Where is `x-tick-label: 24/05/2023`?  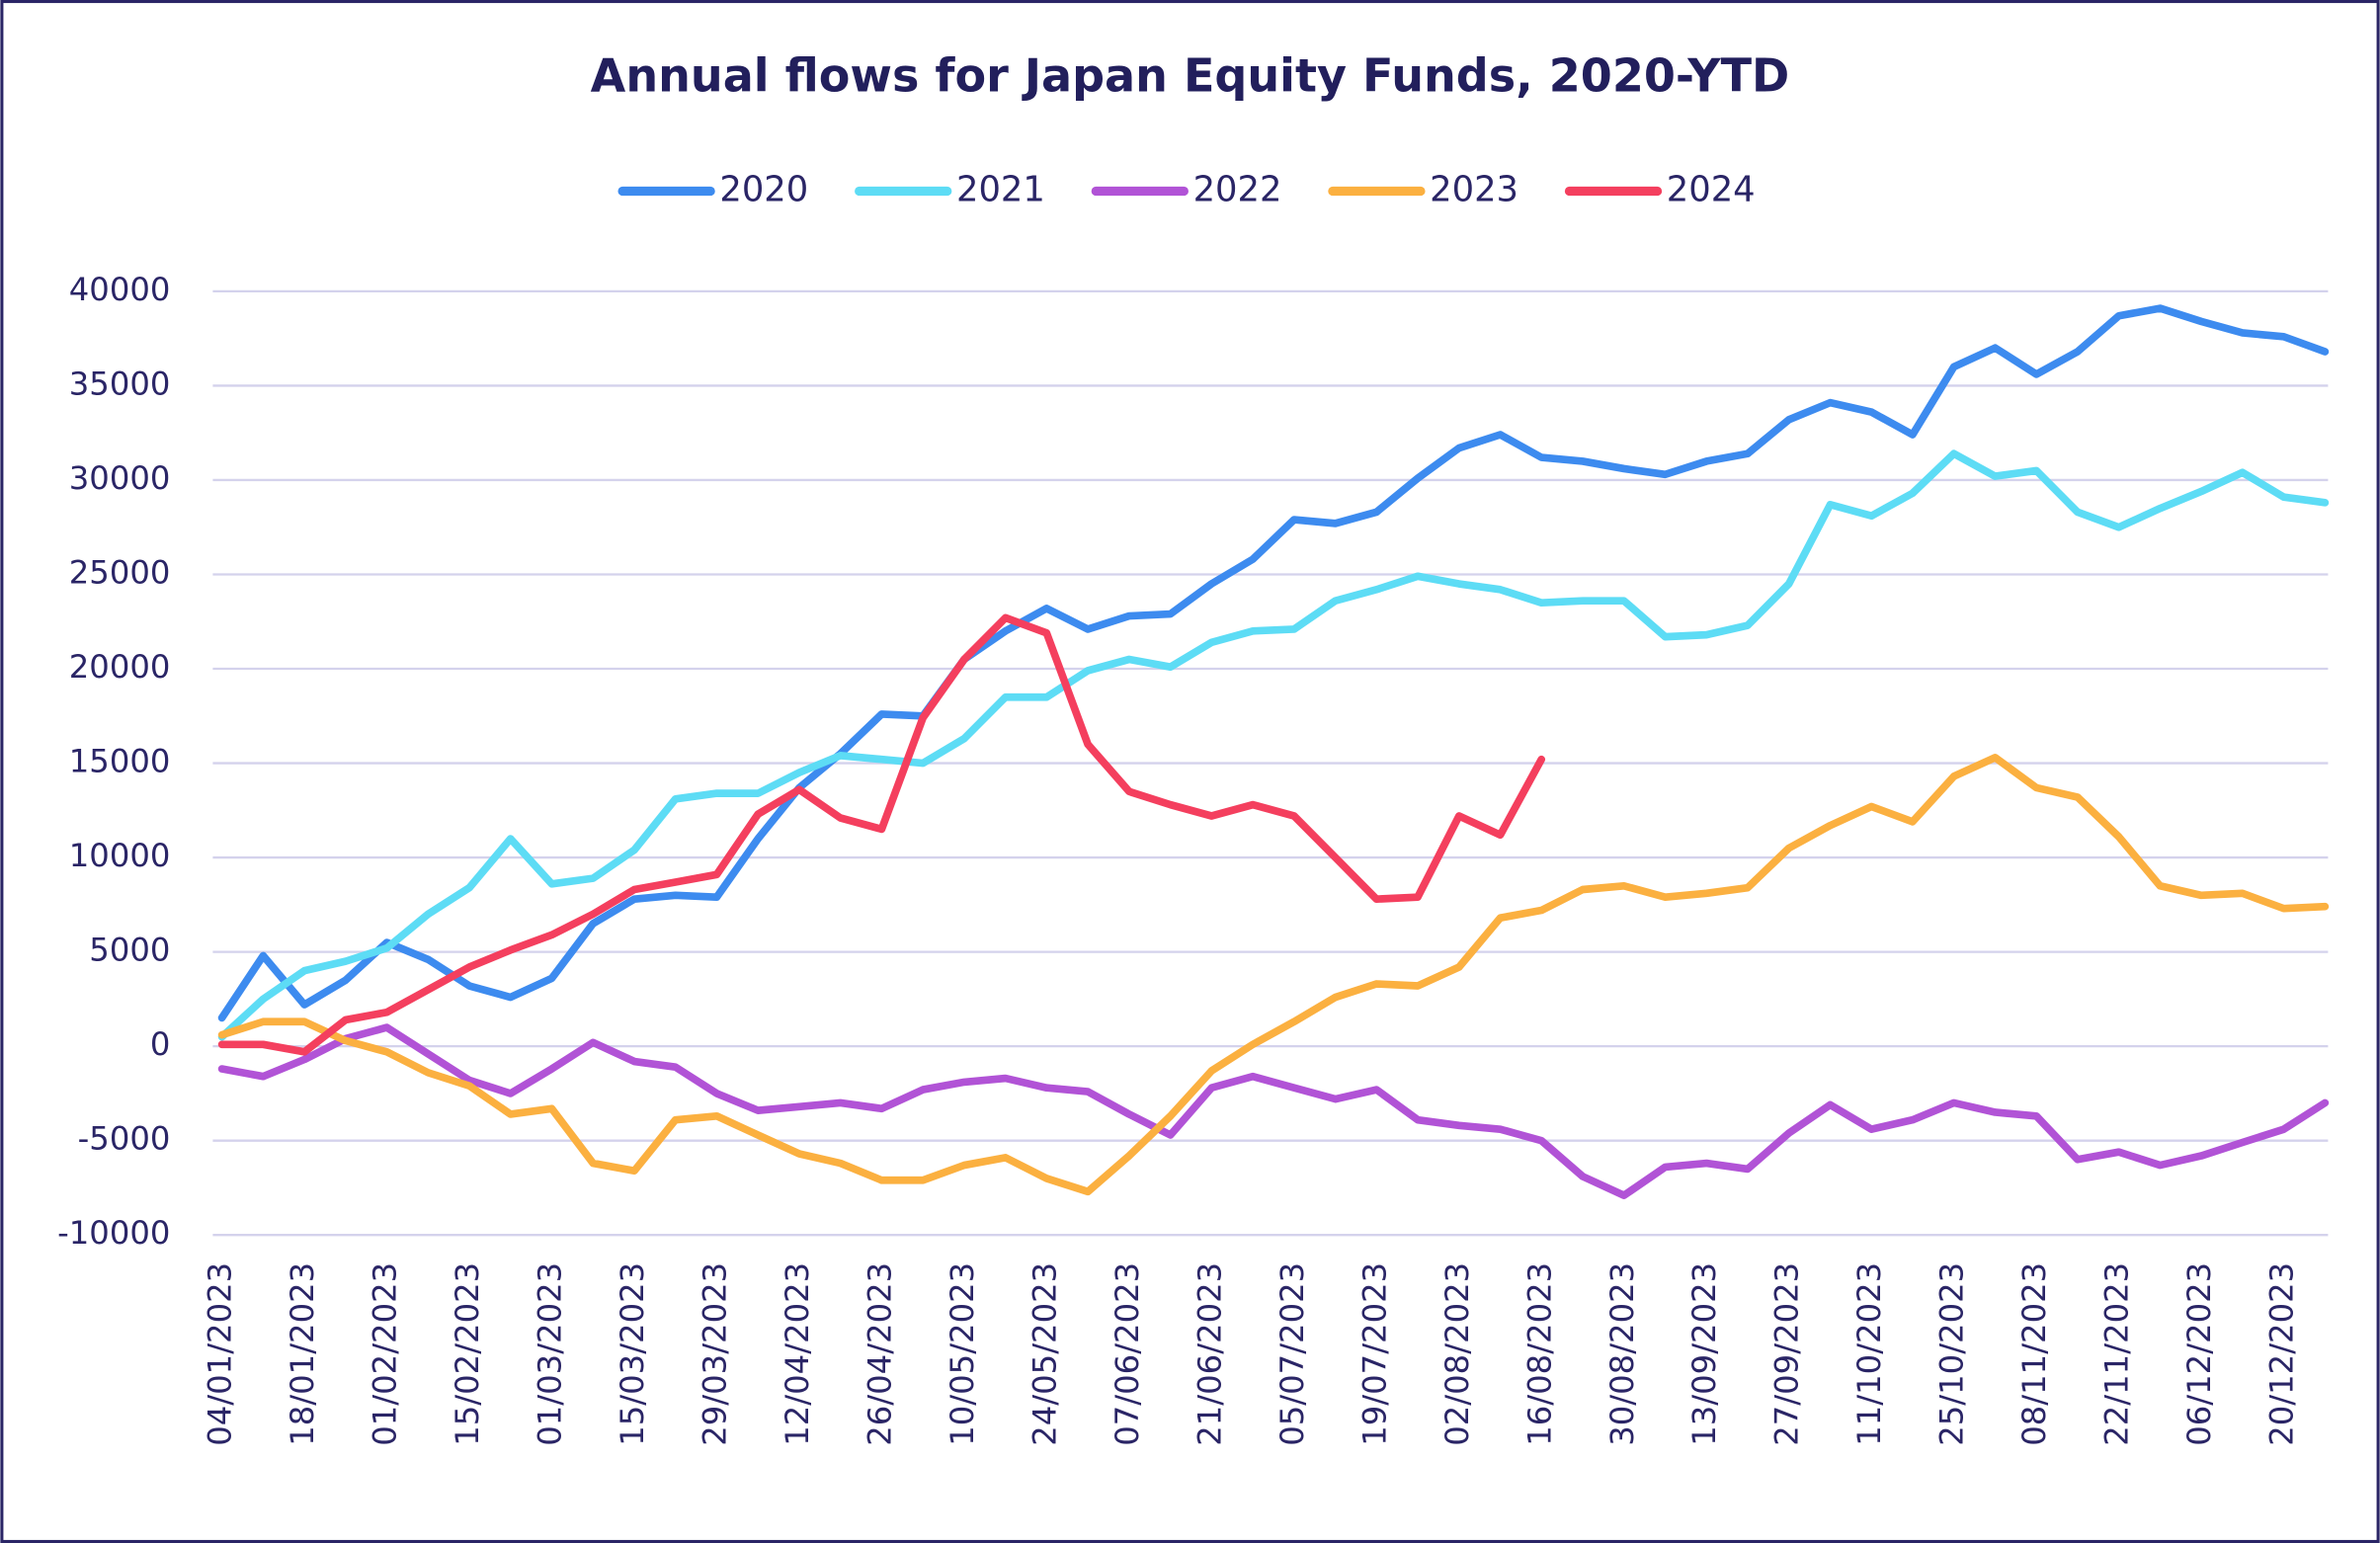
x-tick-label: 24/05/2023 is located at coordinates (1044, 1354).